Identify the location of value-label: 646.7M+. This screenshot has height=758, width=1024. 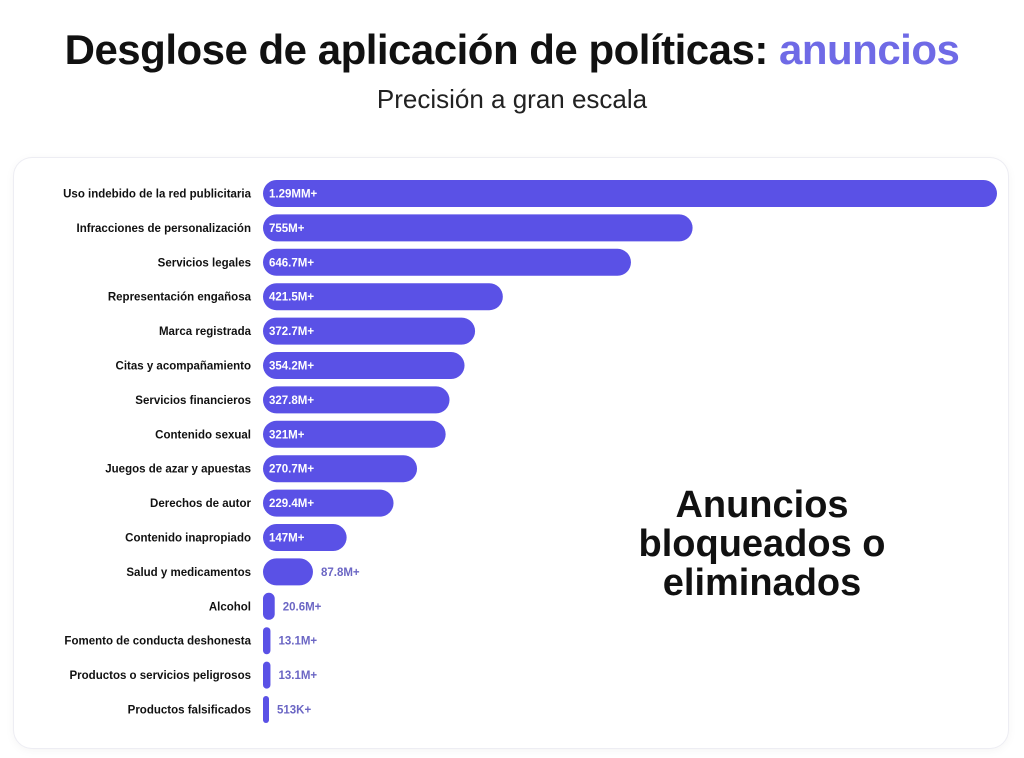
(291, 263).